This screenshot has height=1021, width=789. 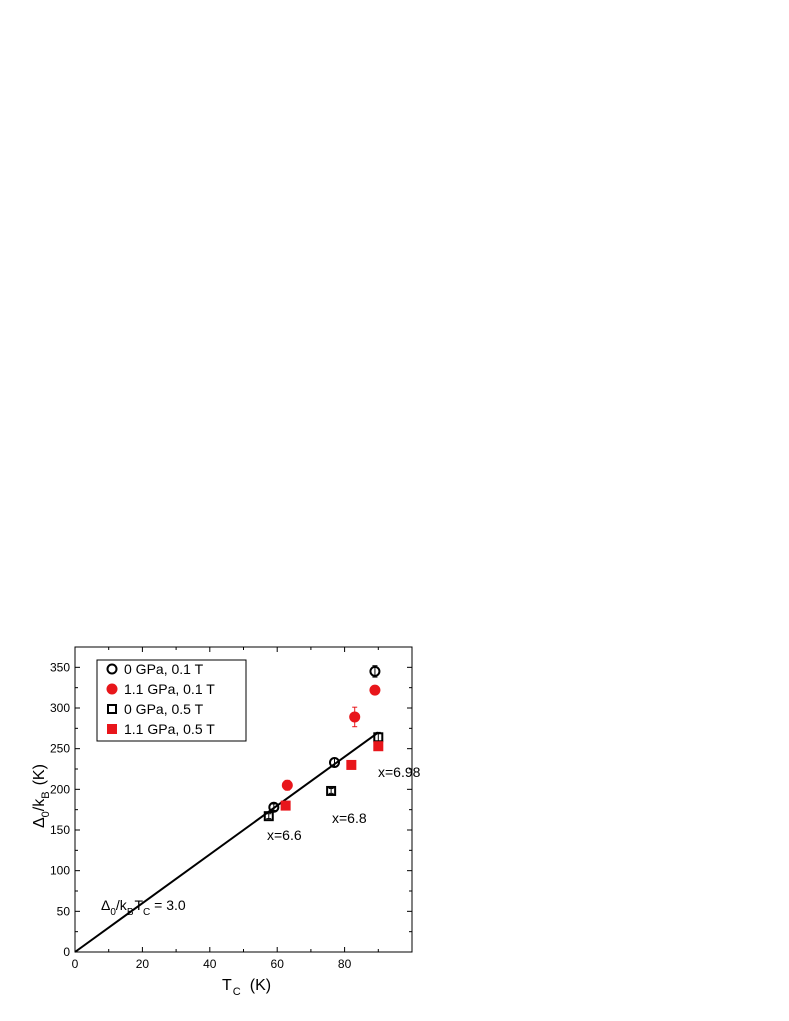 What do you see at coordinates (39, 822) in the screenshot?
I see `y-axis-title-main: Δ` at bounding box center [39, 822].